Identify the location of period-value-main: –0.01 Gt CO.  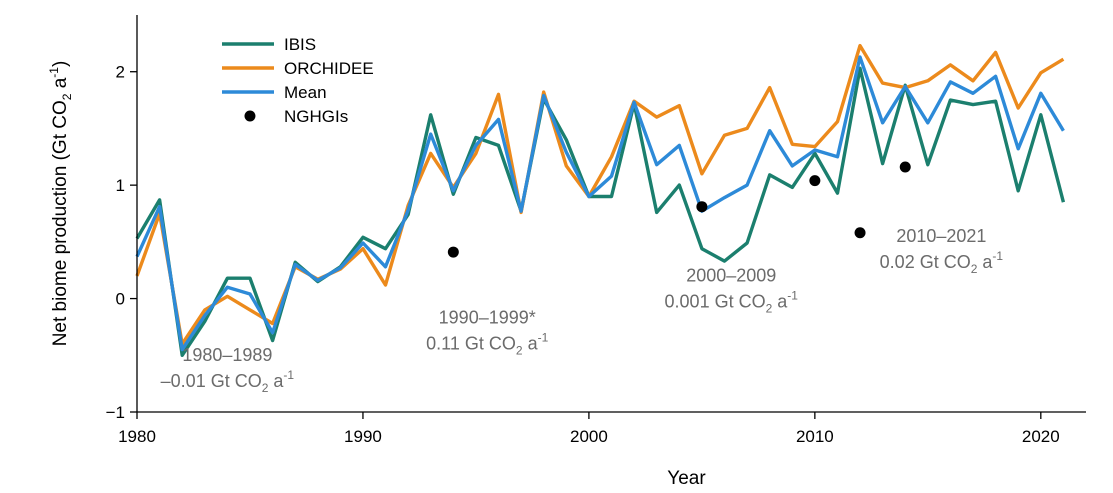
(211, 381).